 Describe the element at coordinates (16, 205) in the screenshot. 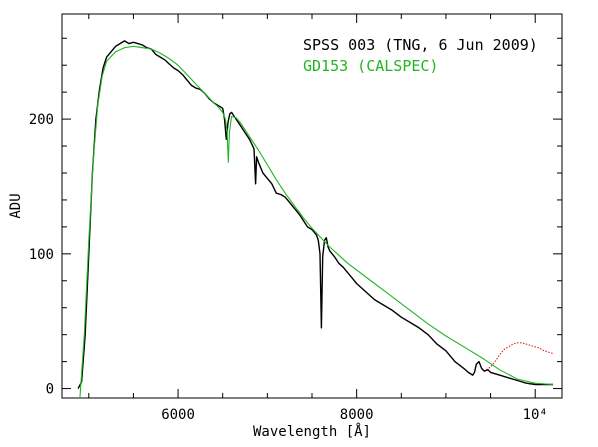

I see `y-axis-label: ADU` at that location.